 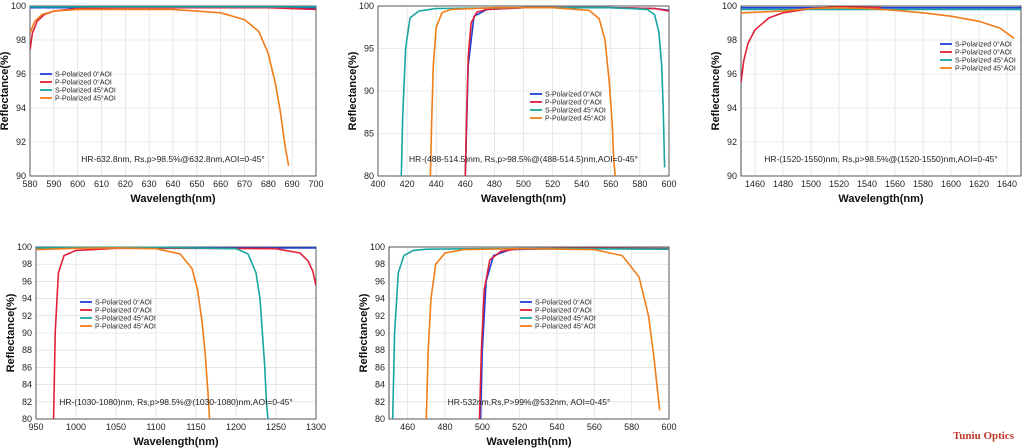 I want to click on x-tick-label: 650, so click(x=196, y=184).